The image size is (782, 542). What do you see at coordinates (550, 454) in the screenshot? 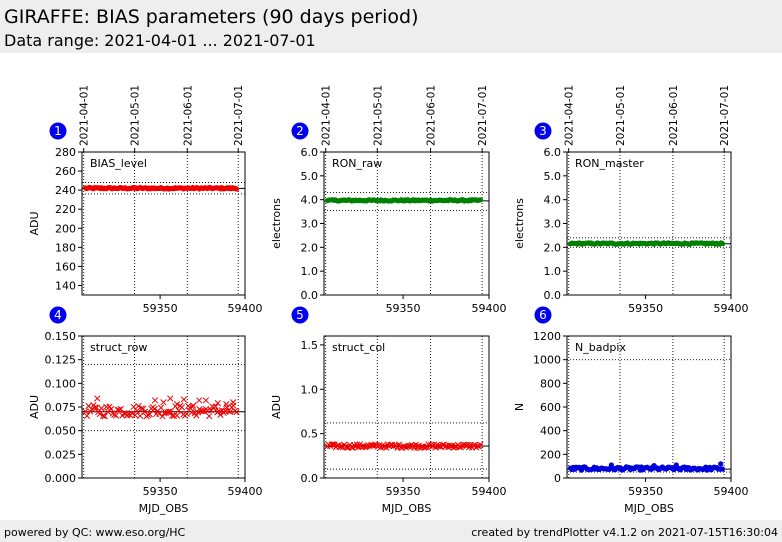
I see `y-tick-label: 200` at bounding box center [550, 454].